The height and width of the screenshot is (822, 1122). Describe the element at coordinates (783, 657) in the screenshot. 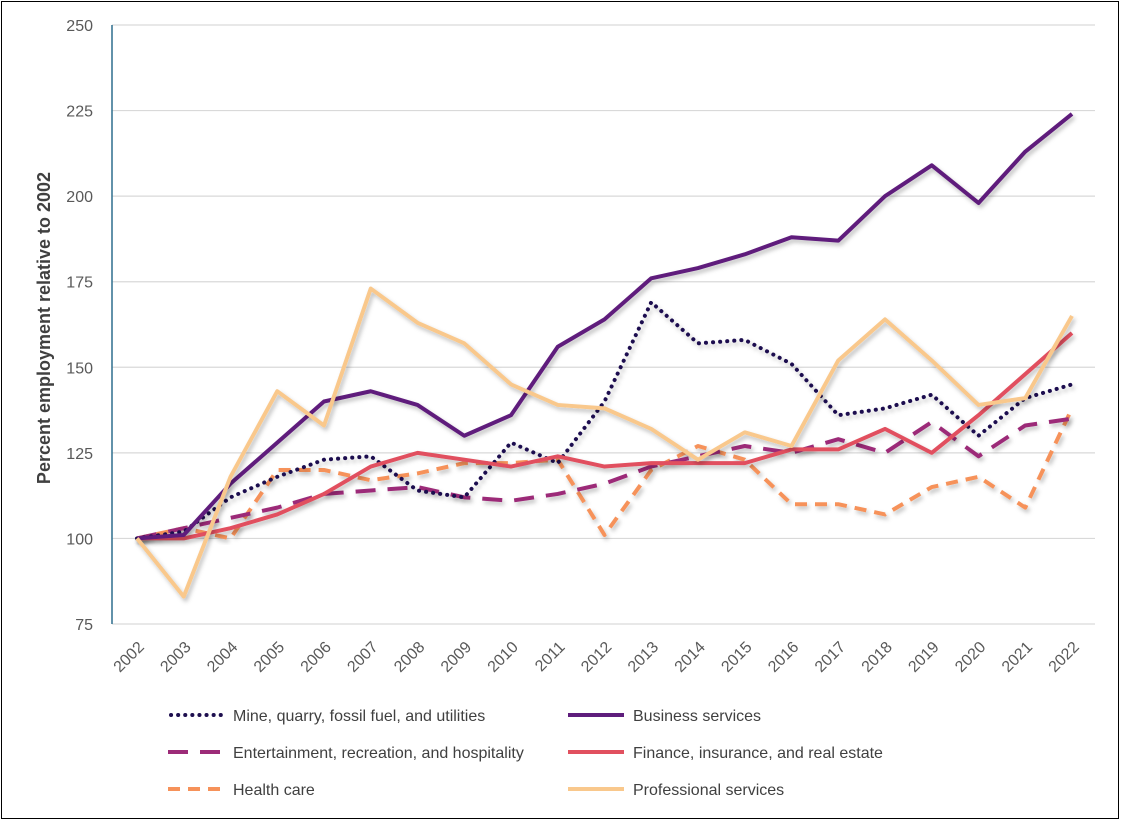

I see `x-tick-label: 2016` at that location.